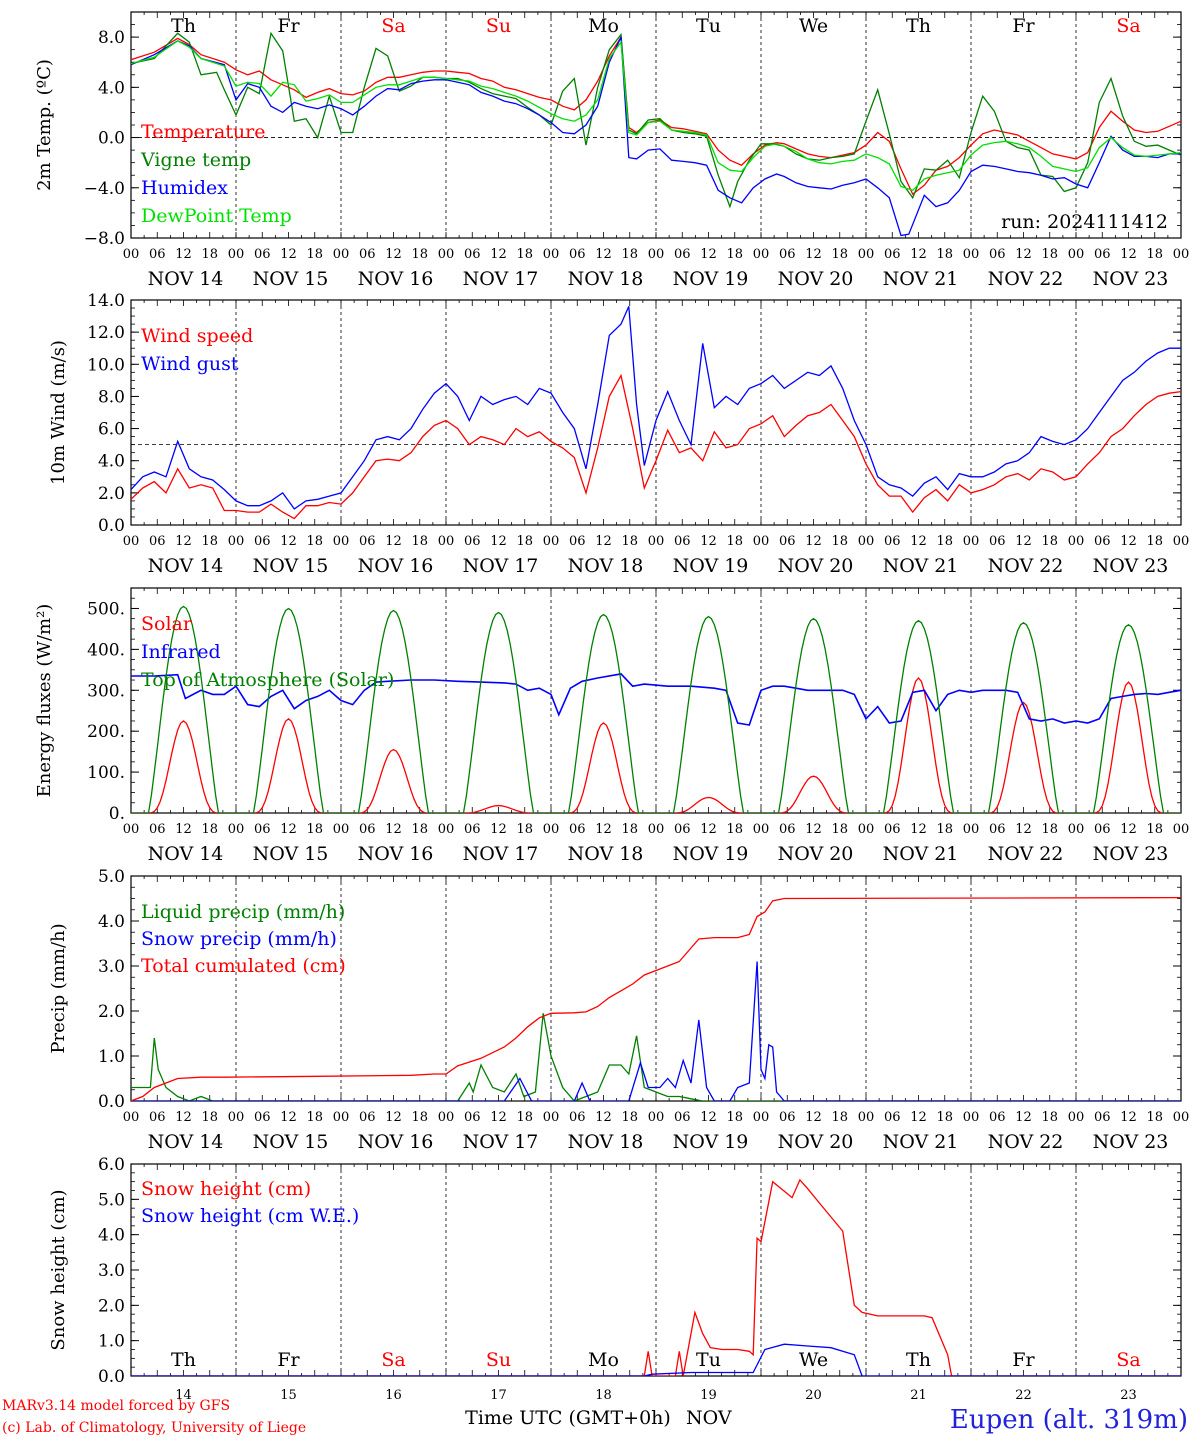 The width and height of the screenshot is (1194, 1440). What do you see at coordinates (396, 854) in the screenshot?
I see `date-label: NOV 16` at bounding box center [396, 854].